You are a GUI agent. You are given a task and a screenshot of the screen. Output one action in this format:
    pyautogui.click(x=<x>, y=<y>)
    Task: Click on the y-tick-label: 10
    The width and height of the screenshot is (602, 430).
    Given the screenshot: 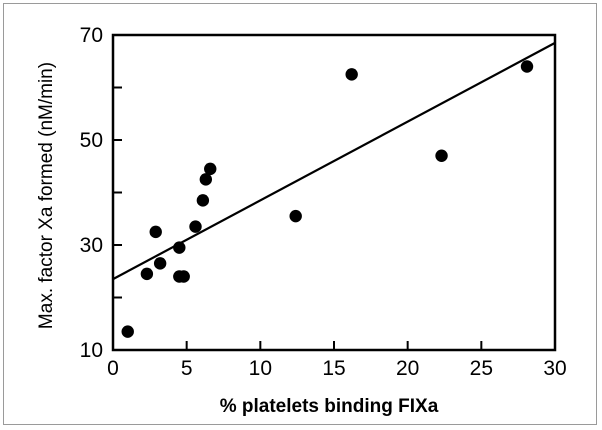 What is the action you would take?
    pyautogui.click(x=91, y=350)
    